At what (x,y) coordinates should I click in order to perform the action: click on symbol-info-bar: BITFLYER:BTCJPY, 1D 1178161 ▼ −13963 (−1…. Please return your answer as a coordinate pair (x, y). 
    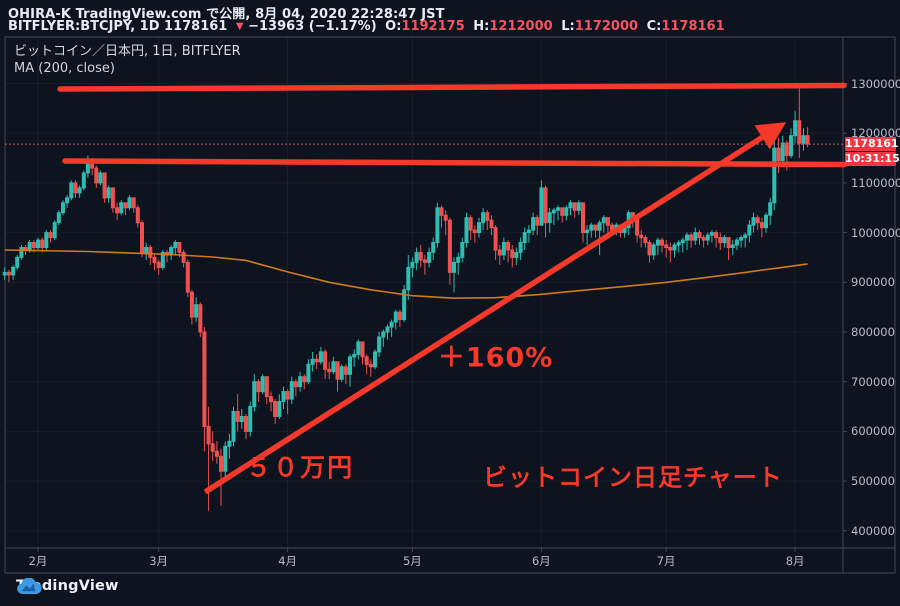
    Looking at the image, I should click on (366, 26).